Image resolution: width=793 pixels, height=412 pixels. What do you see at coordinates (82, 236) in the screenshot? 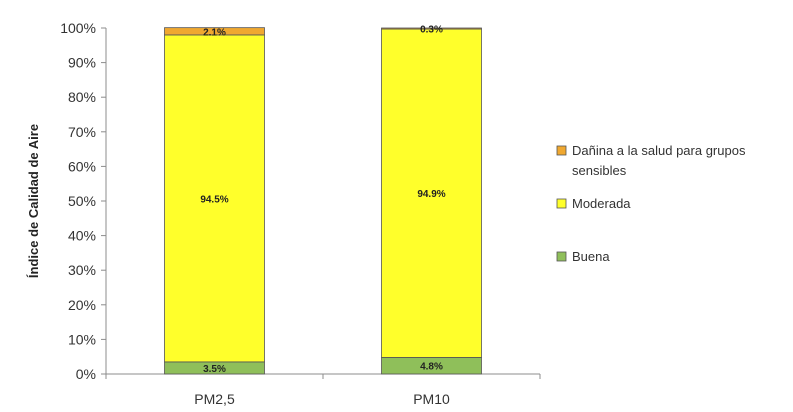
I see `y-tick-label: 40%` at bounding box center [82, 236].